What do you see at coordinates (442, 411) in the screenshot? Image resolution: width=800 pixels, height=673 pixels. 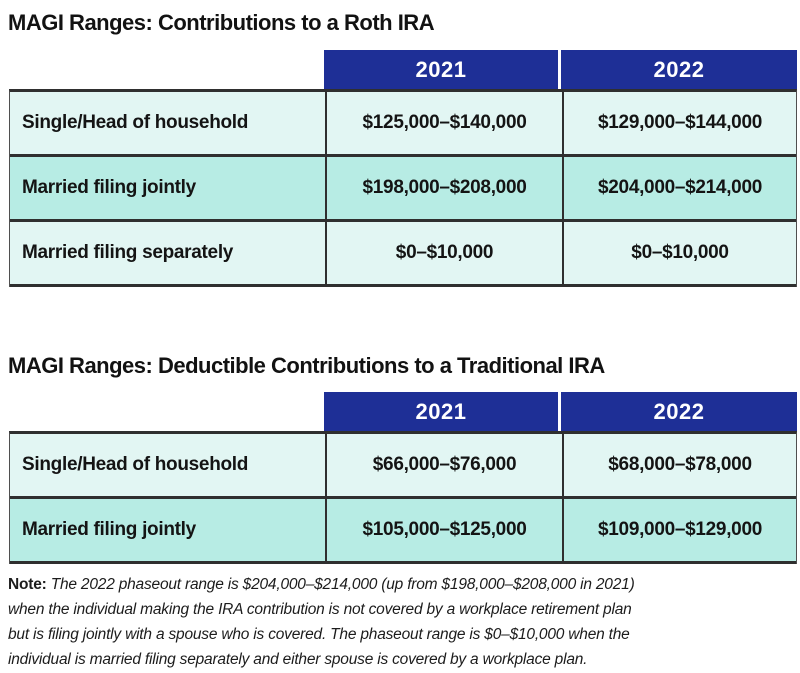 I see `traditional-ira-header-2021: 2021` at bounding box center [442, 411].